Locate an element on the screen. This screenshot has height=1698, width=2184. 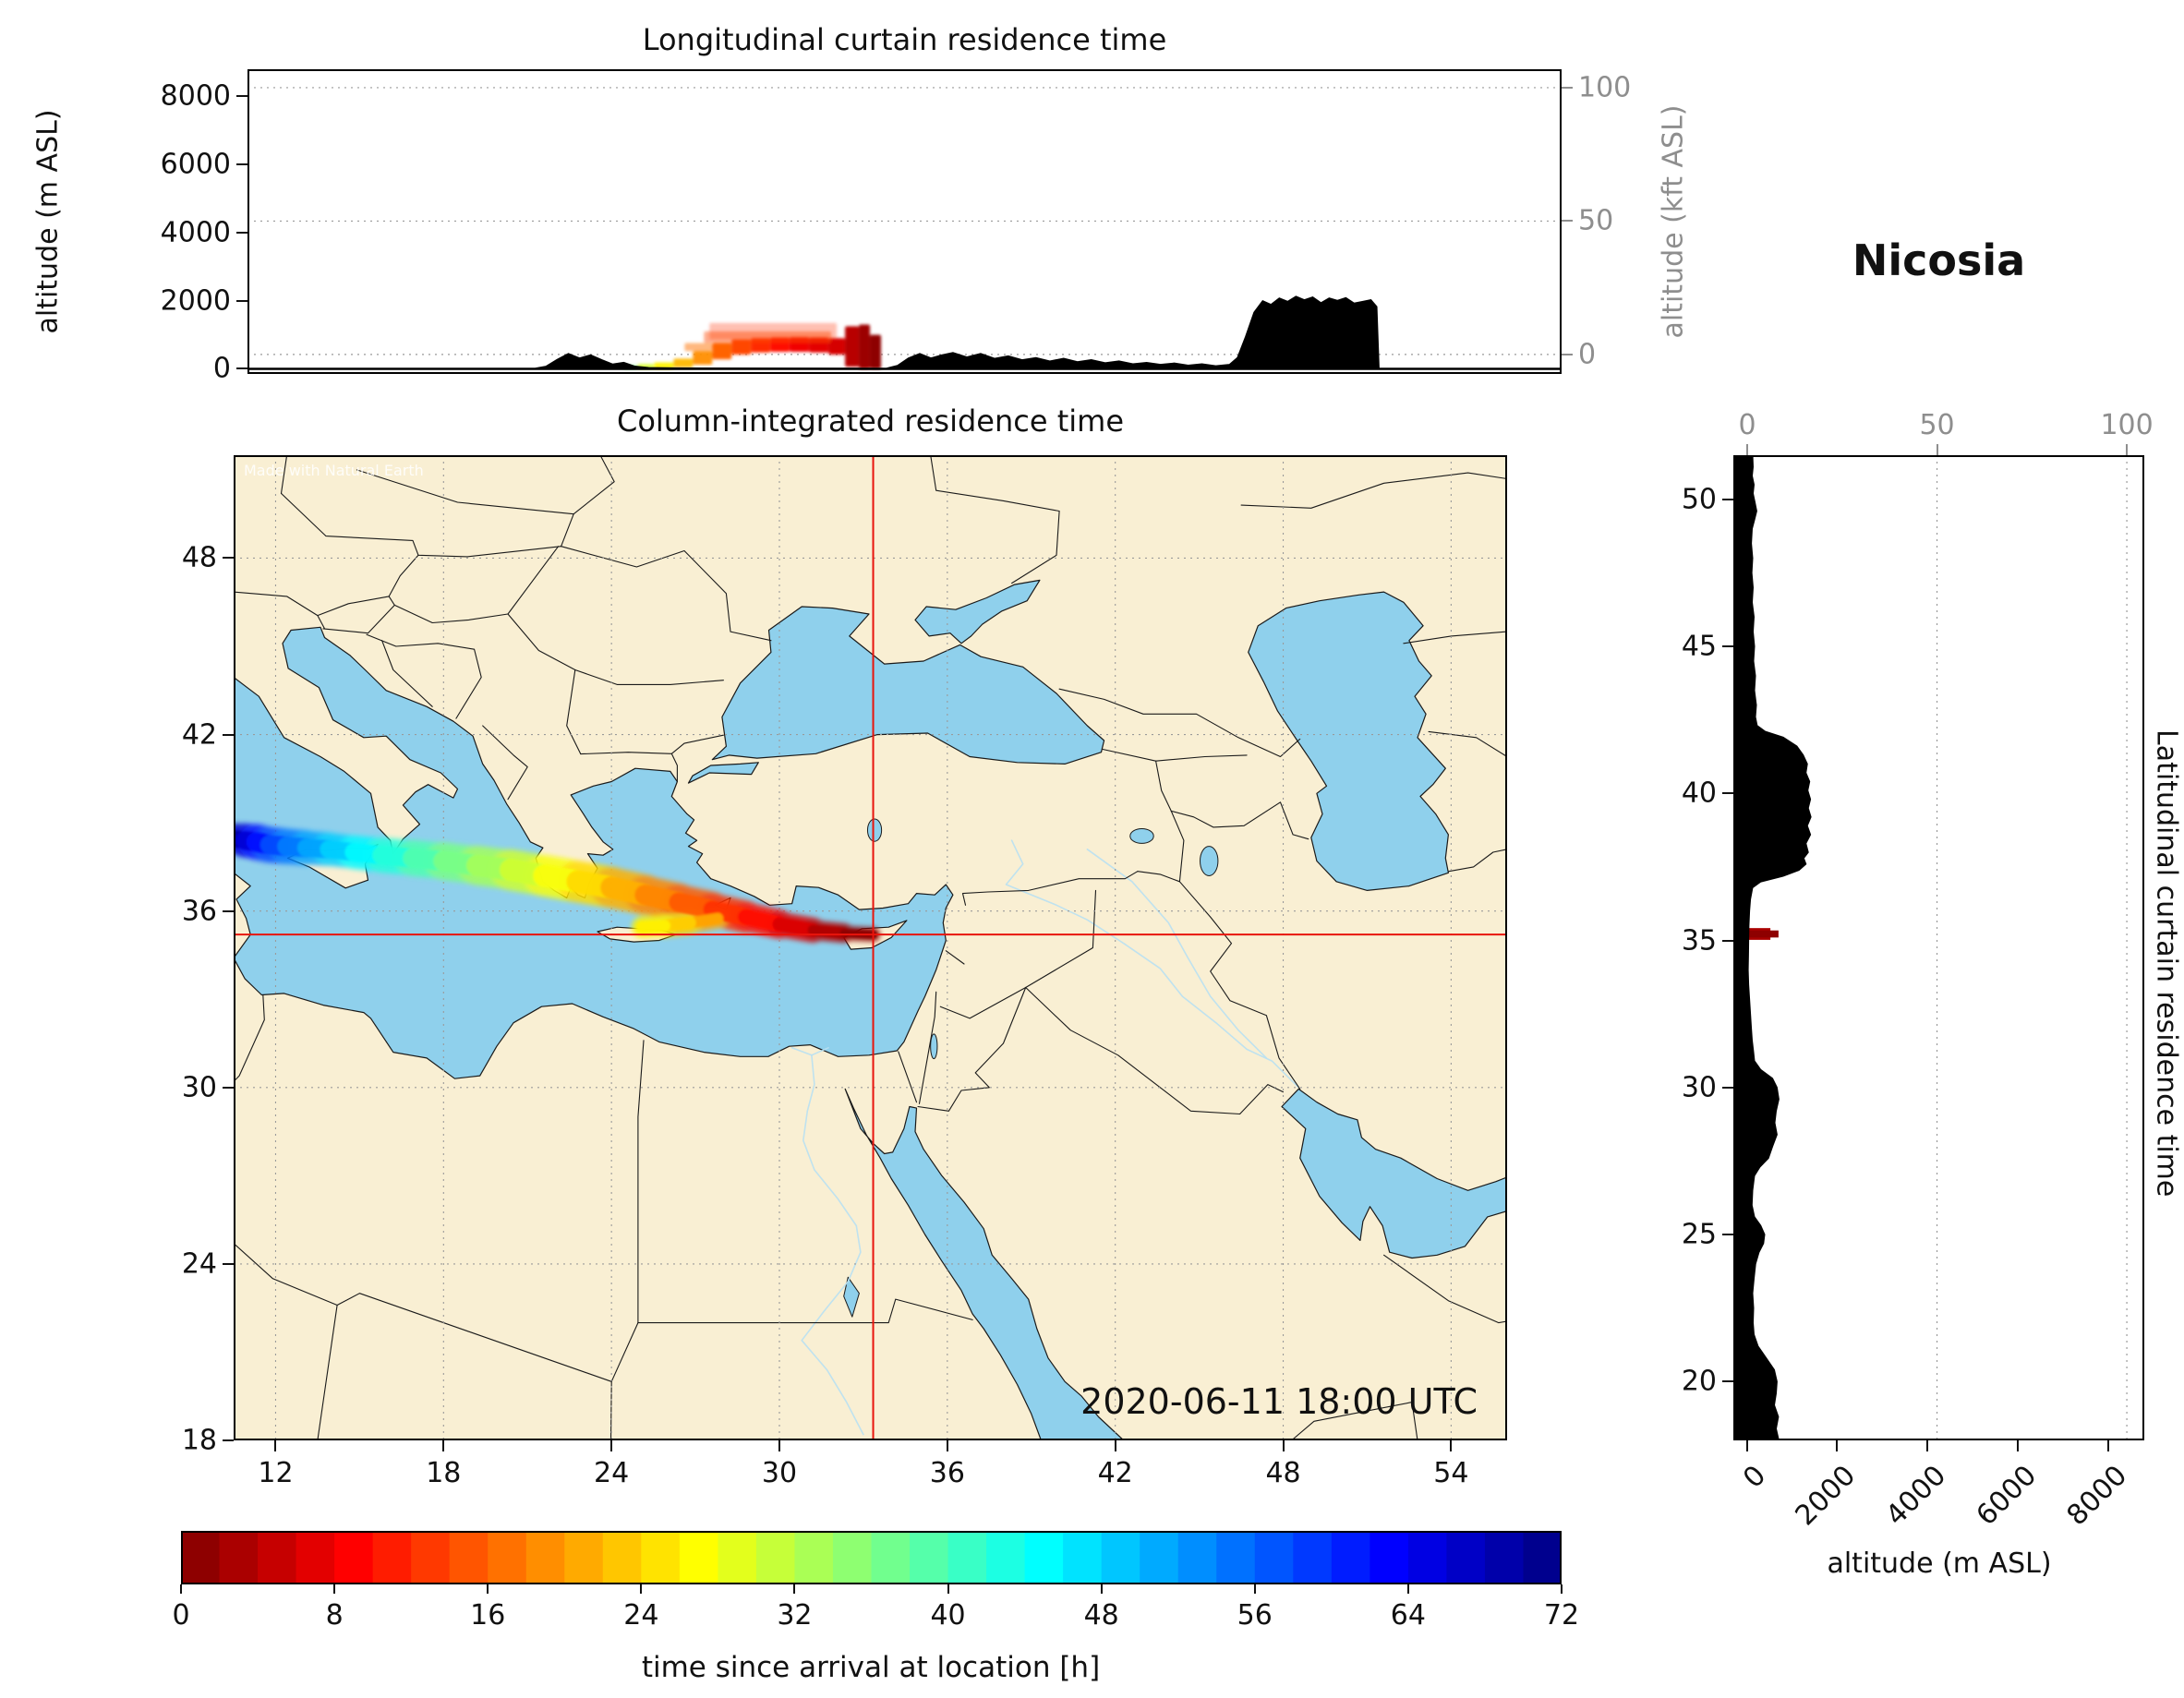
latitudinal-curtain-title: Latitudinal curtain residence time is located at coordinates (2166, 963).